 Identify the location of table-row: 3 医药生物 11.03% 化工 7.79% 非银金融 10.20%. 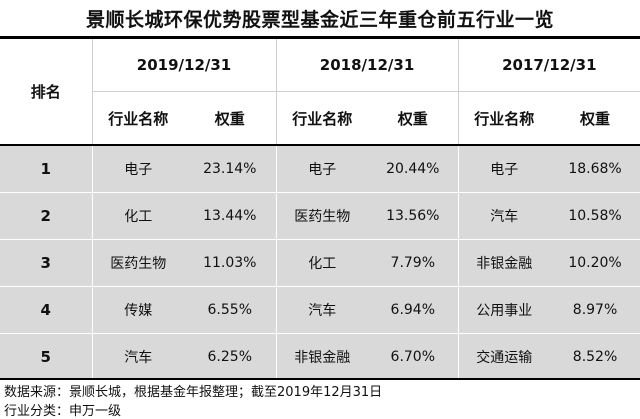
(320, 263).